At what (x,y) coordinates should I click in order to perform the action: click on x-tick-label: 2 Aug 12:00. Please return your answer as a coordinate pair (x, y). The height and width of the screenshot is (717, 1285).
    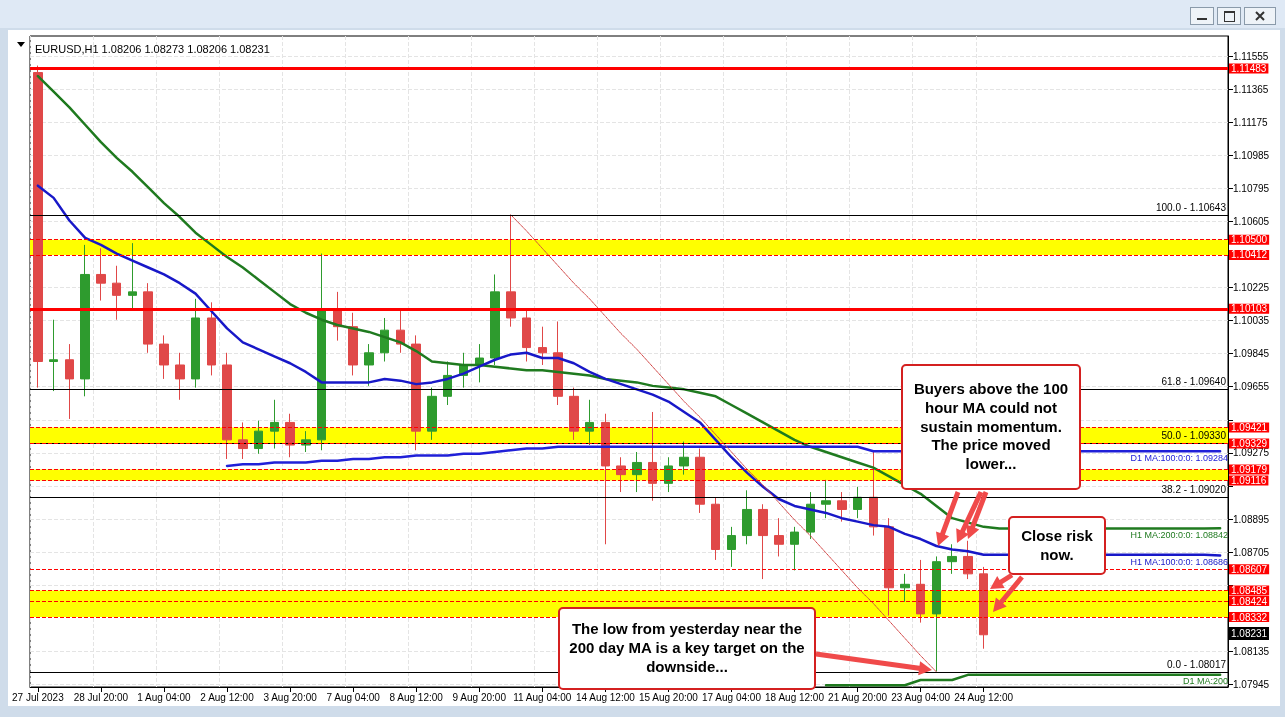
    Looking at the image, I should click on (227, 697).